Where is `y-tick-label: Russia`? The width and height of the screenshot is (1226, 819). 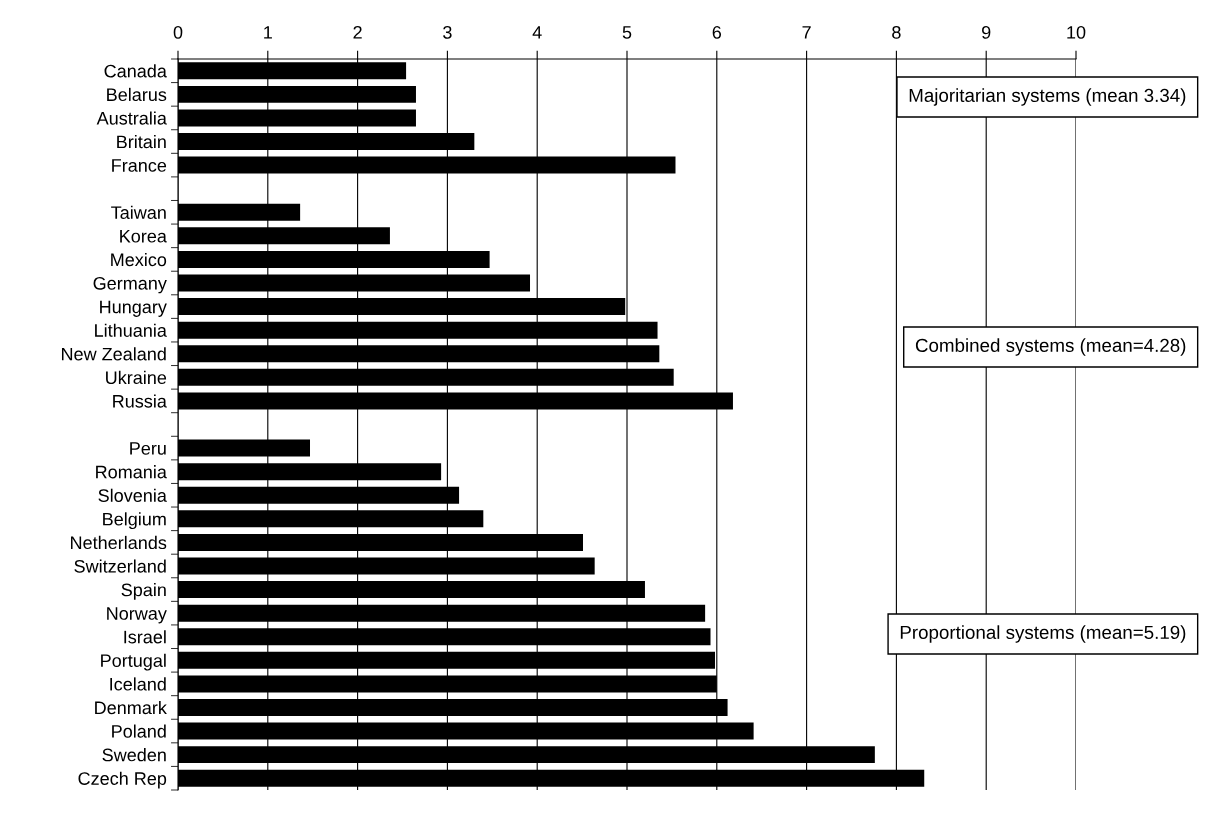
y-tick-label: Russia is located at coordinates (140, 401).